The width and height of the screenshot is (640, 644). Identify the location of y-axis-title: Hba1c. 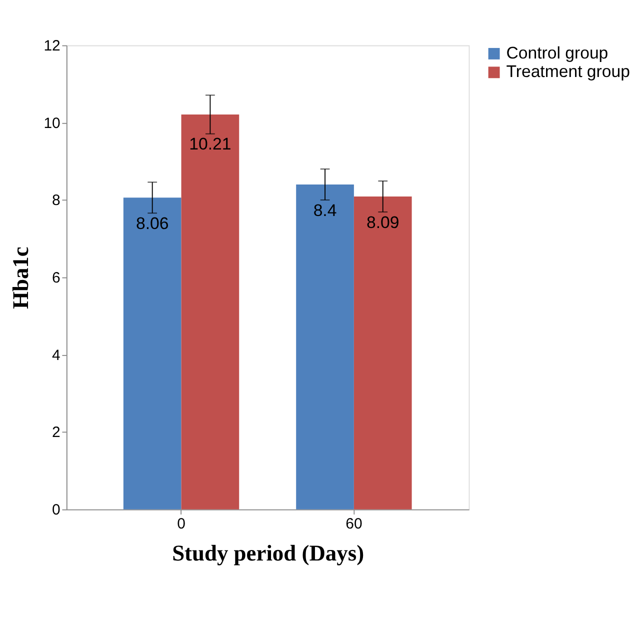
(20, 277).